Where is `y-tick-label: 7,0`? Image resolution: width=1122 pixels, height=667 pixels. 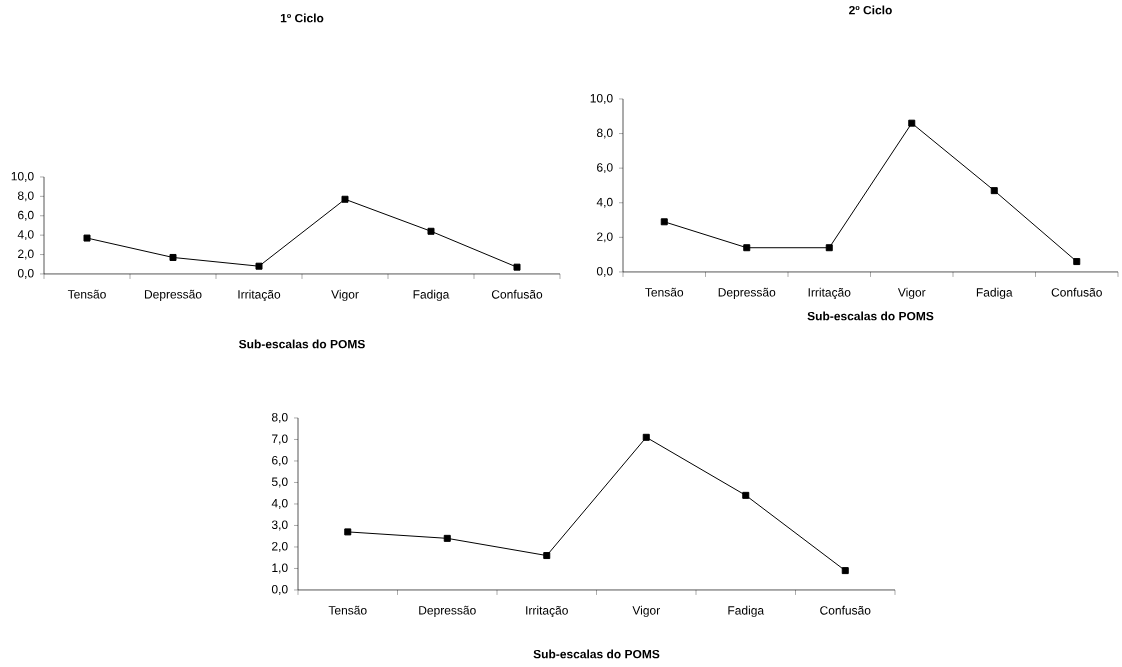 y-tick-label: 7,0 is located at coordinates (280, 439).